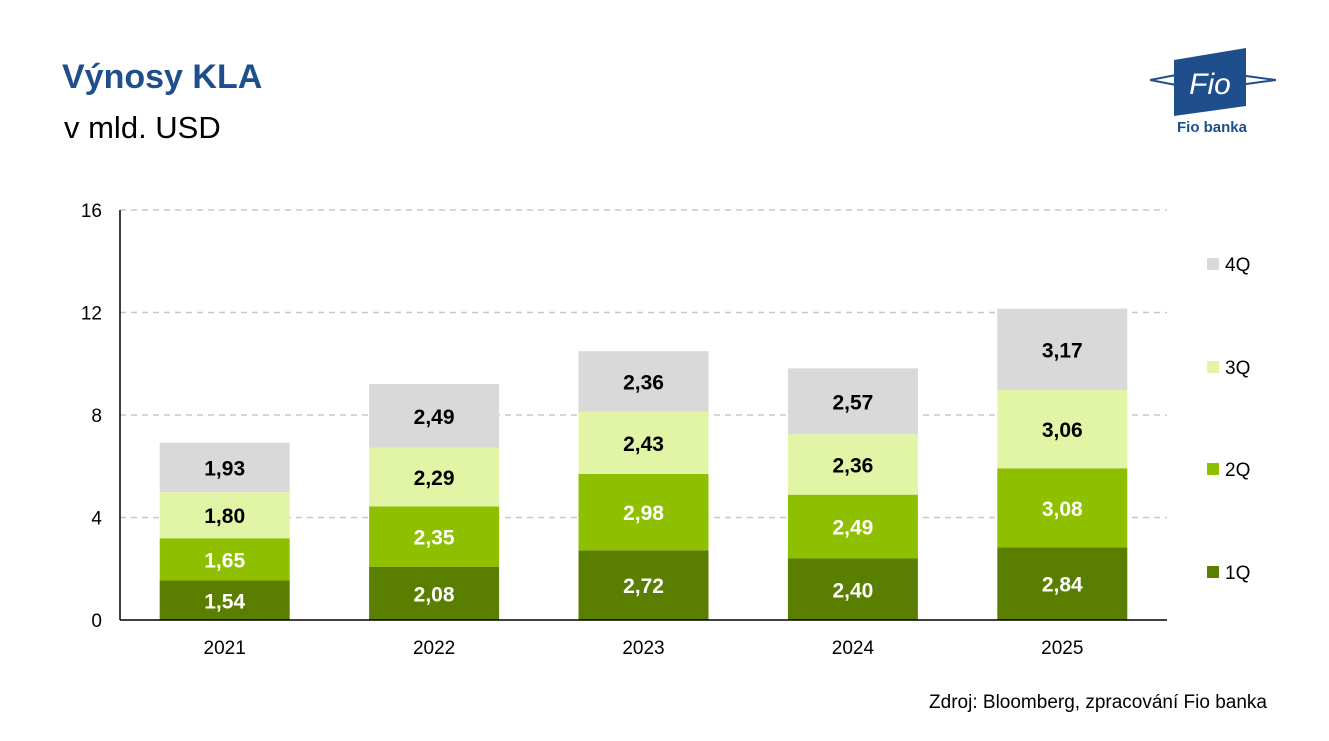 This screenshot has width=1329, height=741. I want to click on data-label: 1,54, so click(224, 601).